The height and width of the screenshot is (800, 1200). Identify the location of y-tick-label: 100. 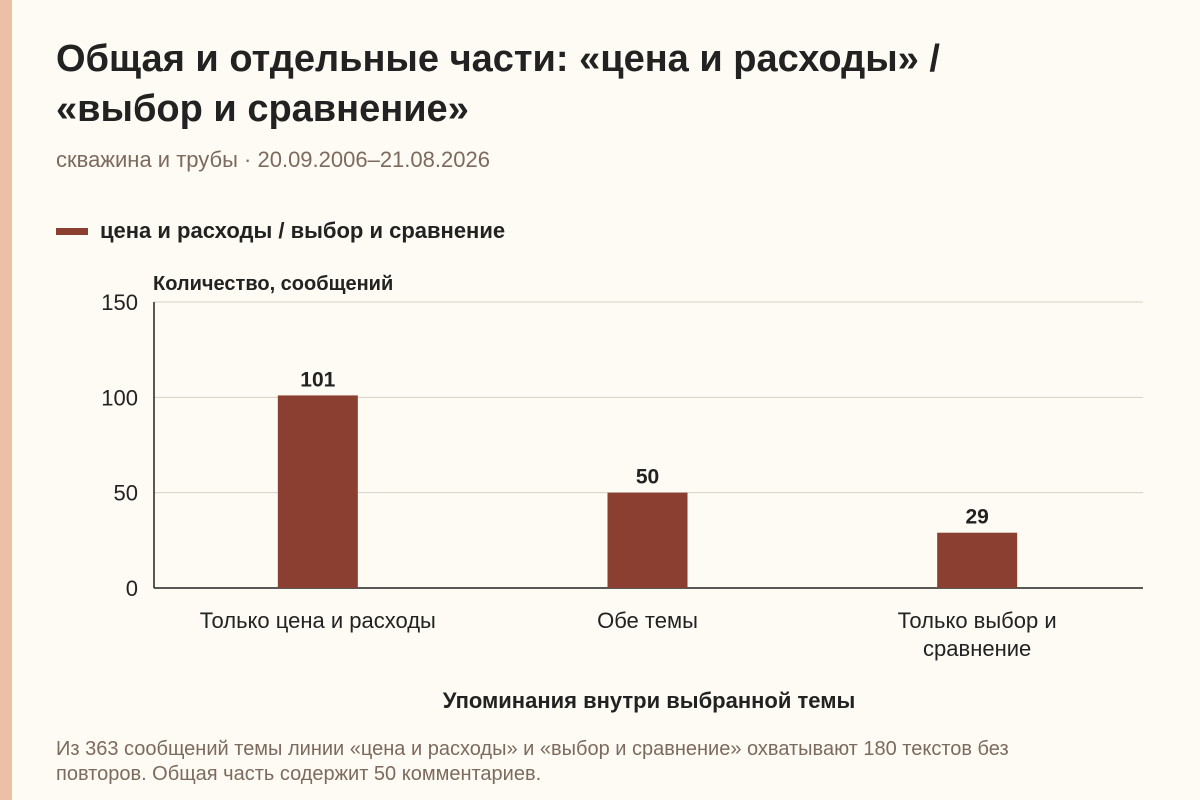
(119, 397).